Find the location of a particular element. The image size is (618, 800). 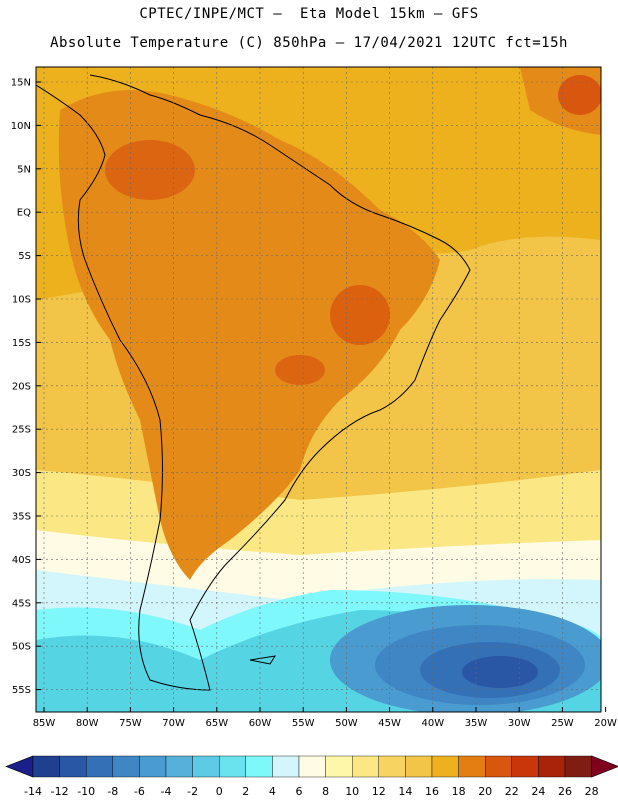

colorbar-label: 2 is located at coordinates (245, 791).